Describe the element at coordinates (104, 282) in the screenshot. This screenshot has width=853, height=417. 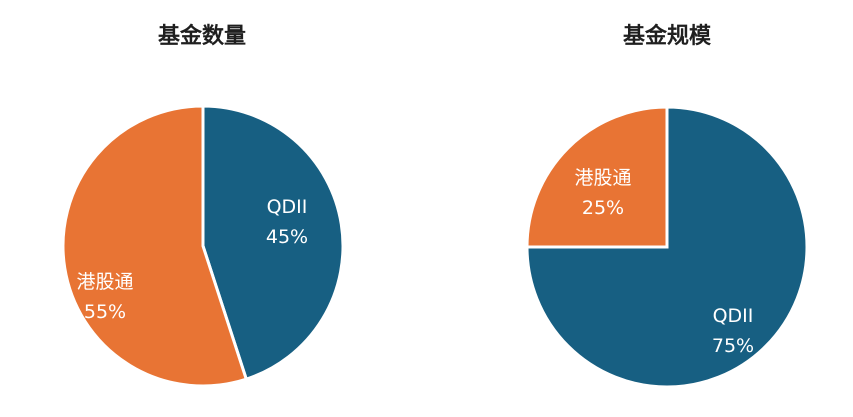
I see `pie1-label-hk-connect: 港股通` at that location.